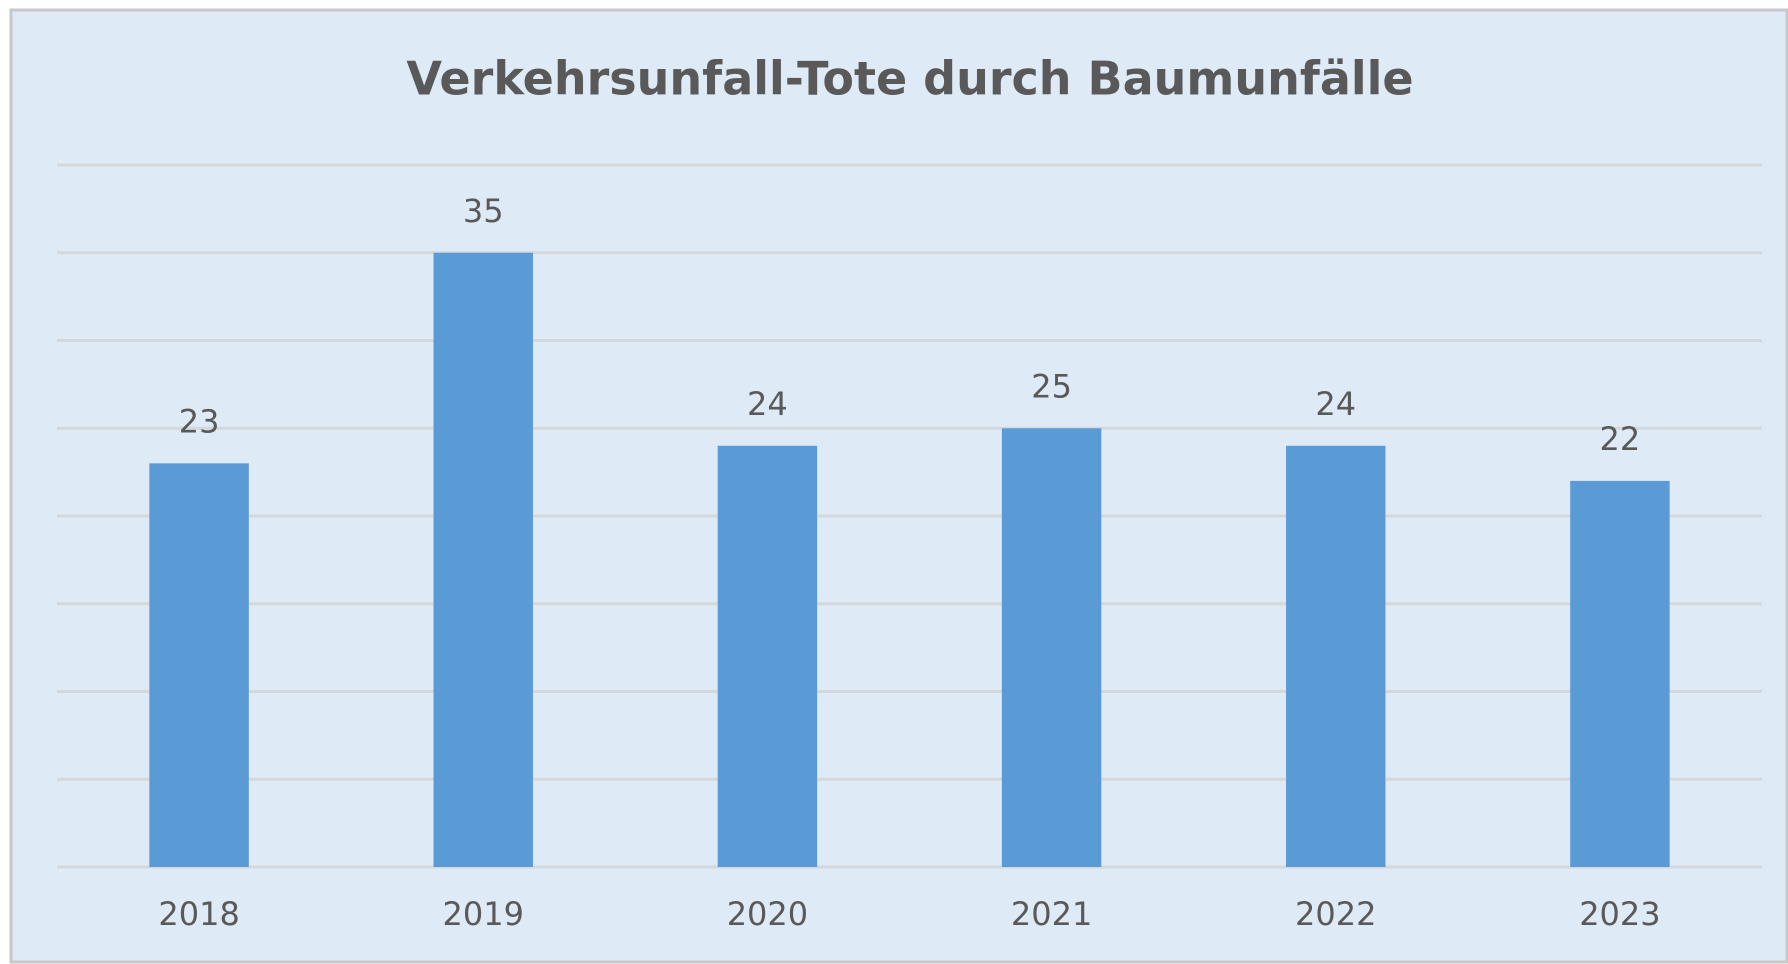 The height and width of the screenshot is (964, 1788). Describe the element at coordinates (1619, 914) in the screenshot. I see `x-tick-label: 2023` at that location.